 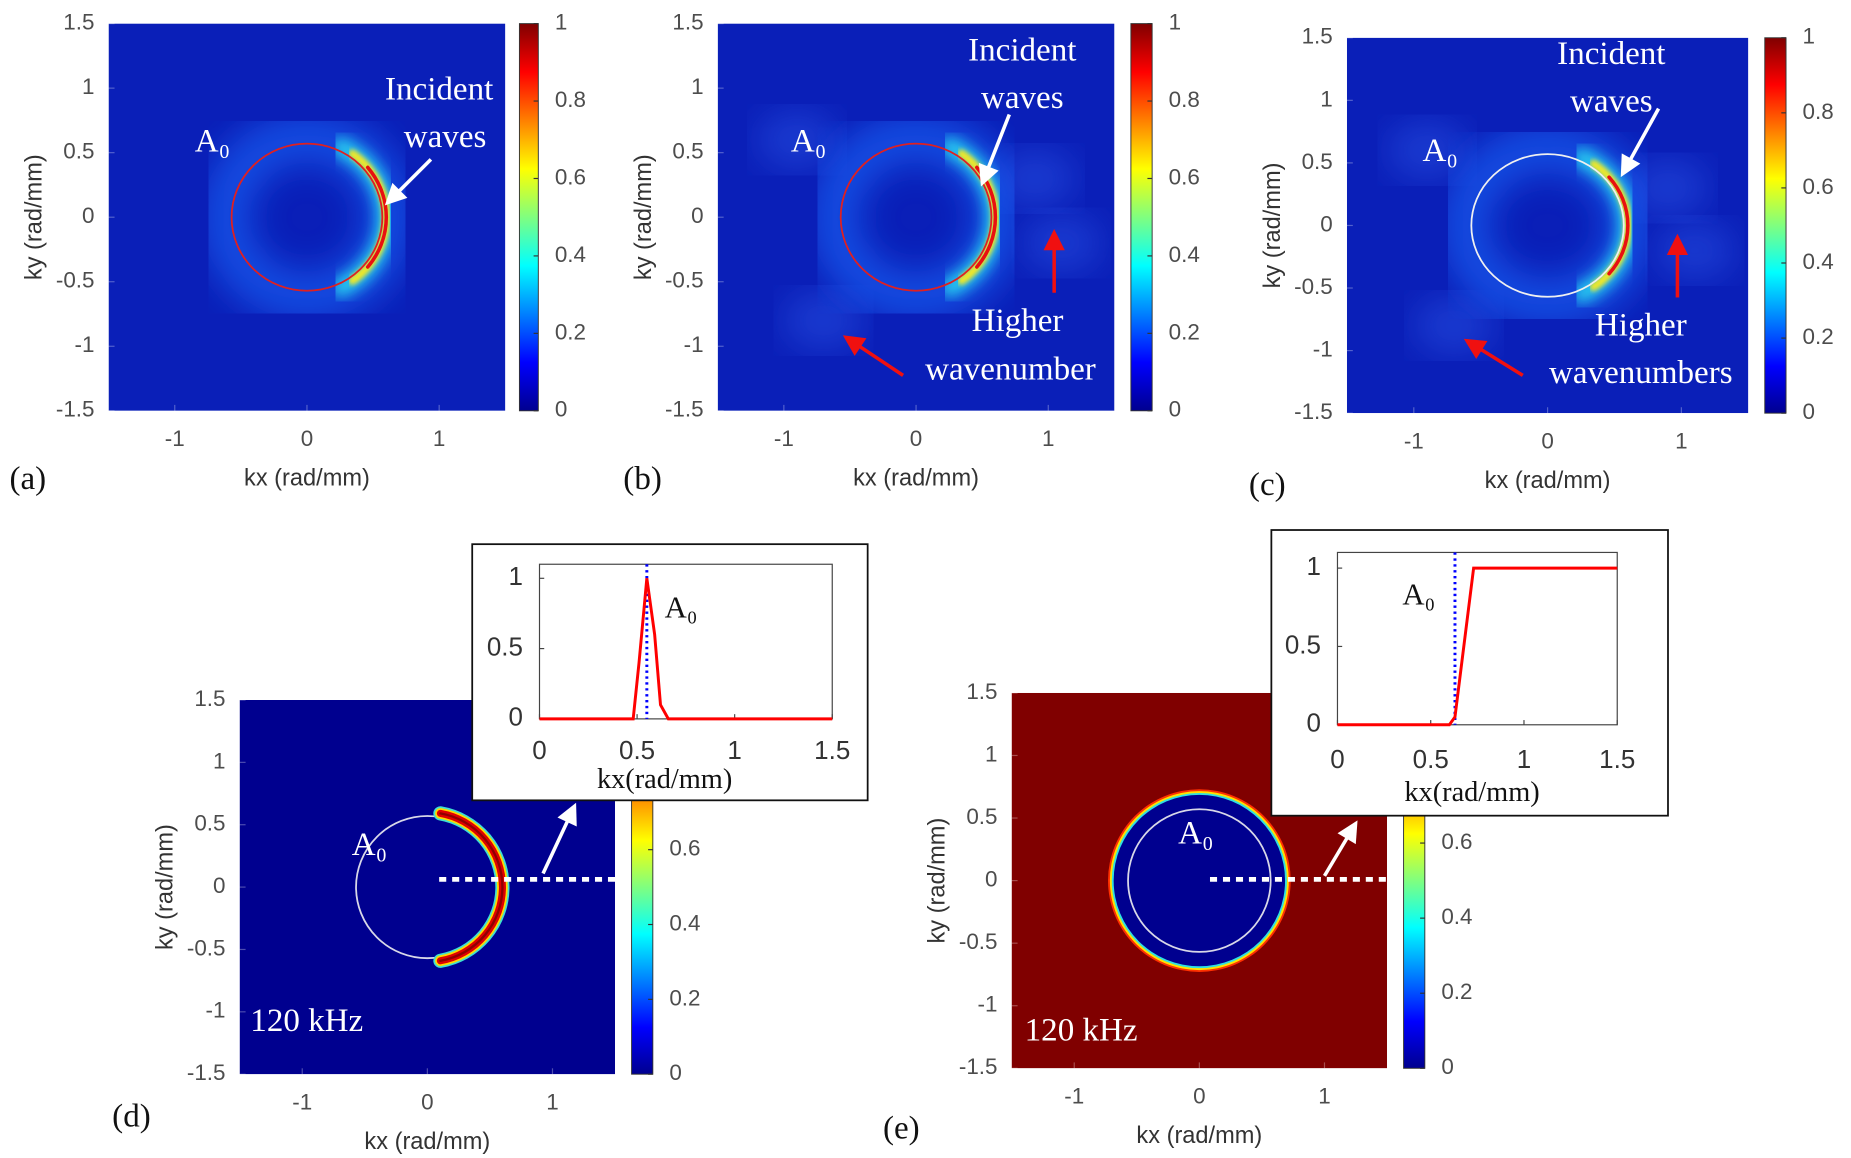 I want to click on ring, so click(x=916, y=217).